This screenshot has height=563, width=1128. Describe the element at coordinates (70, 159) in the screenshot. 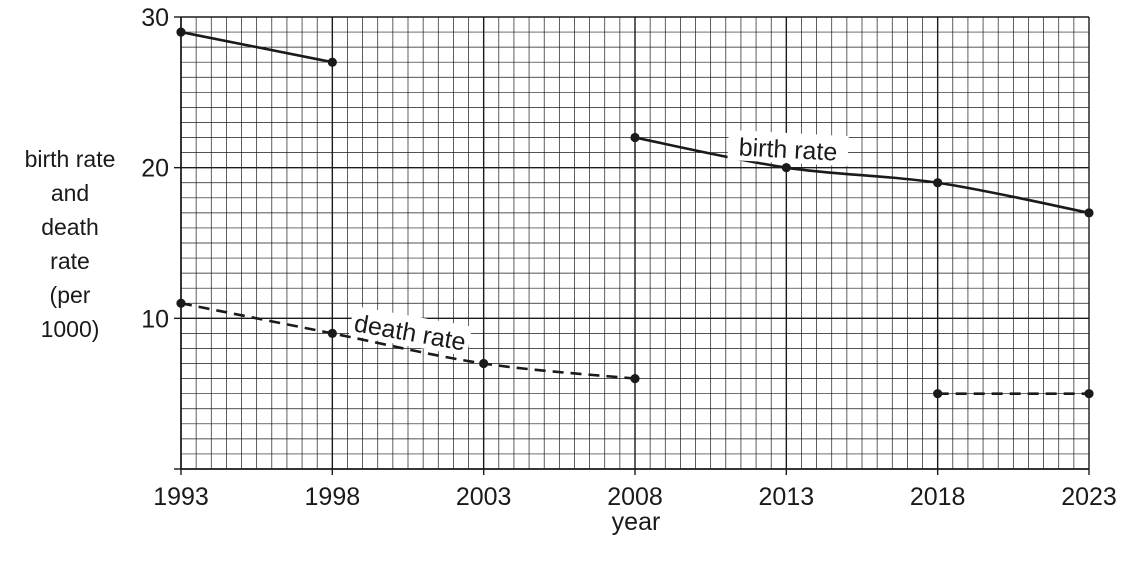

I see `y-axis-label-line: birth rate` at that location.